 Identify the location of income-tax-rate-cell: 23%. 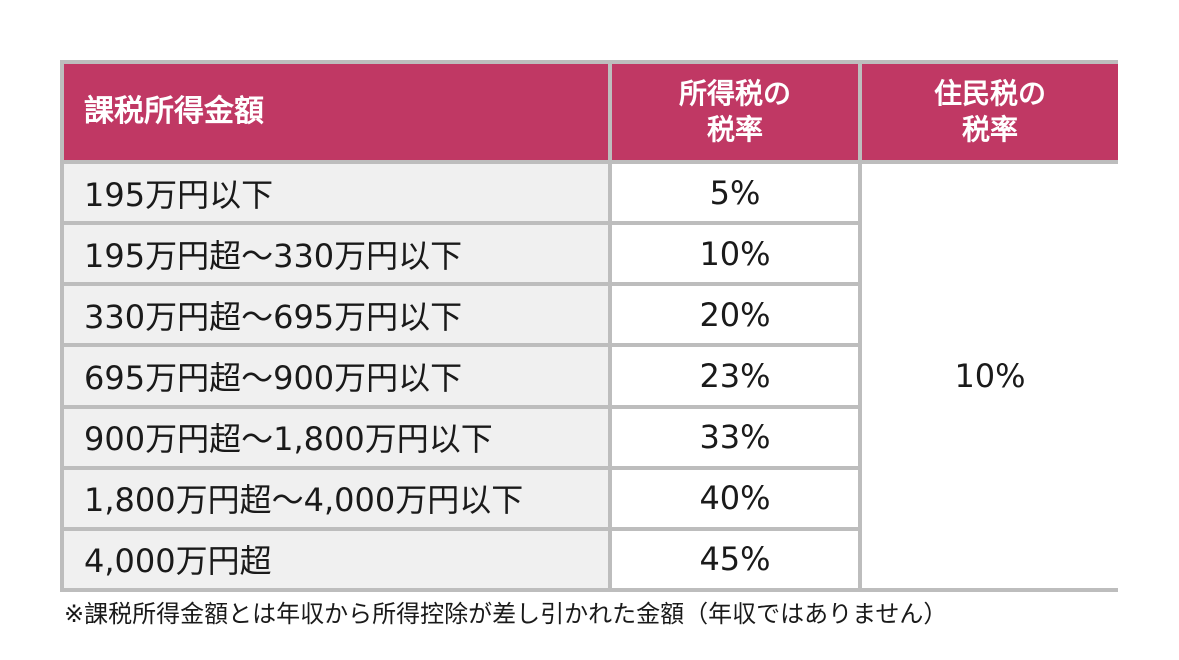
(735, 376).